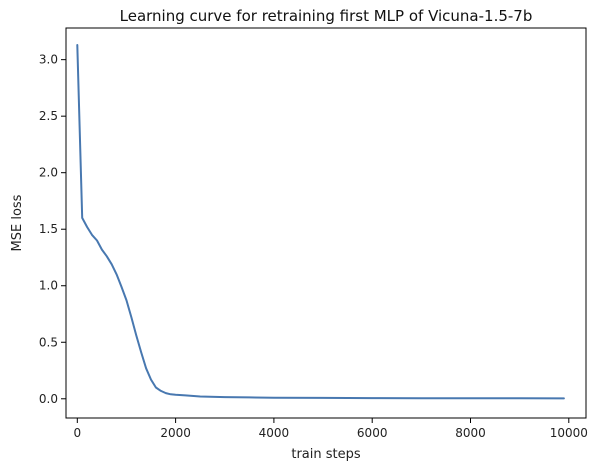 Image resolution: width=592 pixels, height=463 pixels. I want to click on x-tick-label: 6000, so click(372, 433).